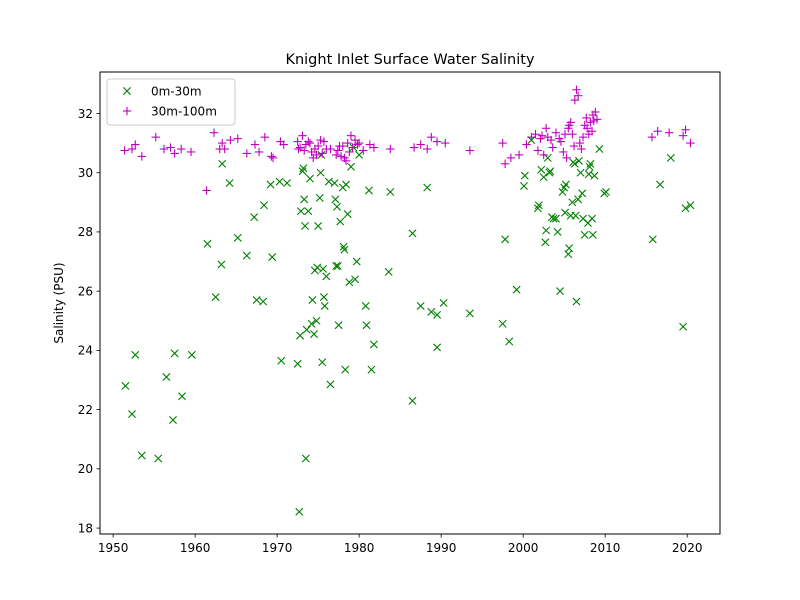 The image size is (800, 600). Describe the element at coordinates (85, 173) in the screenshot. I see `y-tick-label: 30` at that location.